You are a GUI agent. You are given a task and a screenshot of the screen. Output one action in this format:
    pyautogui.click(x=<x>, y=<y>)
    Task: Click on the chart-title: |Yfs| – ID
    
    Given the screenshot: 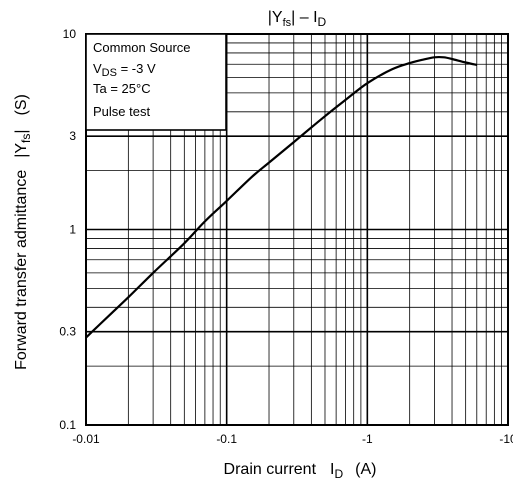 What is the action you would take?
    pyautogui.click(x=297, y=19)
    